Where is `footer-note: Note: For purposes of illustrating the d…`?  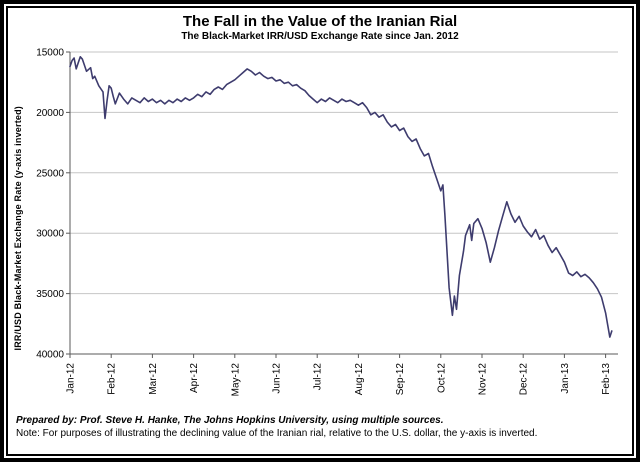 footer-note: Note: For purposes of illustrating the d… is located at coordinates (277, 433).